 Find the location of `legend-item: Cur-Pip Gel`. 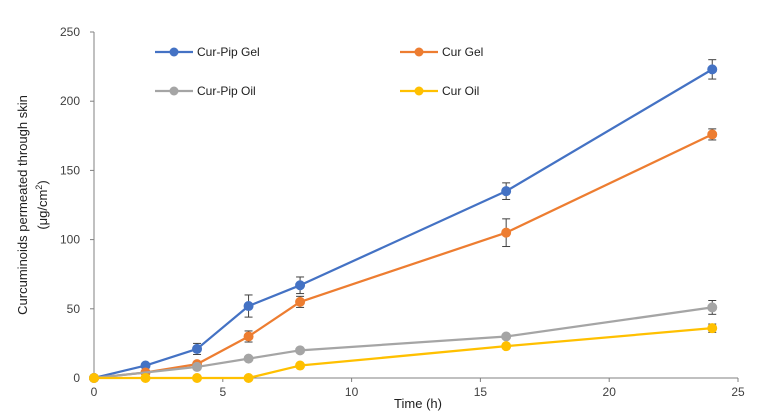

legend-item: Cur-Pip Gel is located at coordinates (207, 52).